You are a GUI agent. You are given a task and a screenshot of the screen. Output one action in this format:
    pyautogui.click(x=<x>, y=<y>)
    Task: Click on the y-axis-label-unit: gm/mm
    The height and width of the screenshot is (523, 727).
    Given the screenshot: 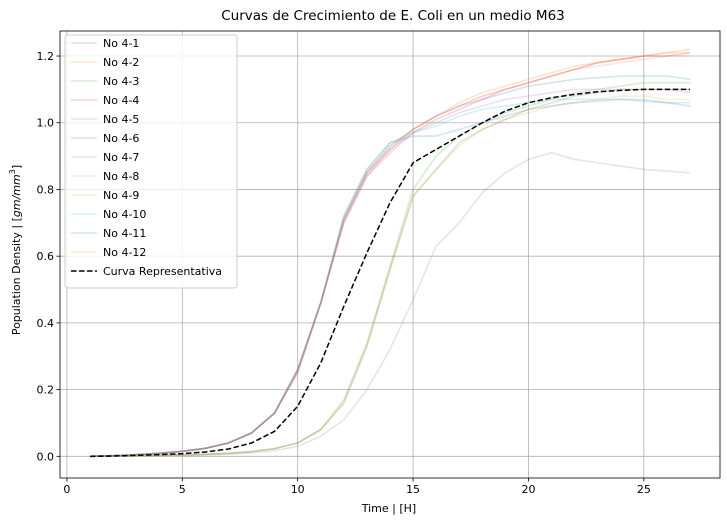 What is the action you would take?
    pyautogui.click(x=16, y=195)
    